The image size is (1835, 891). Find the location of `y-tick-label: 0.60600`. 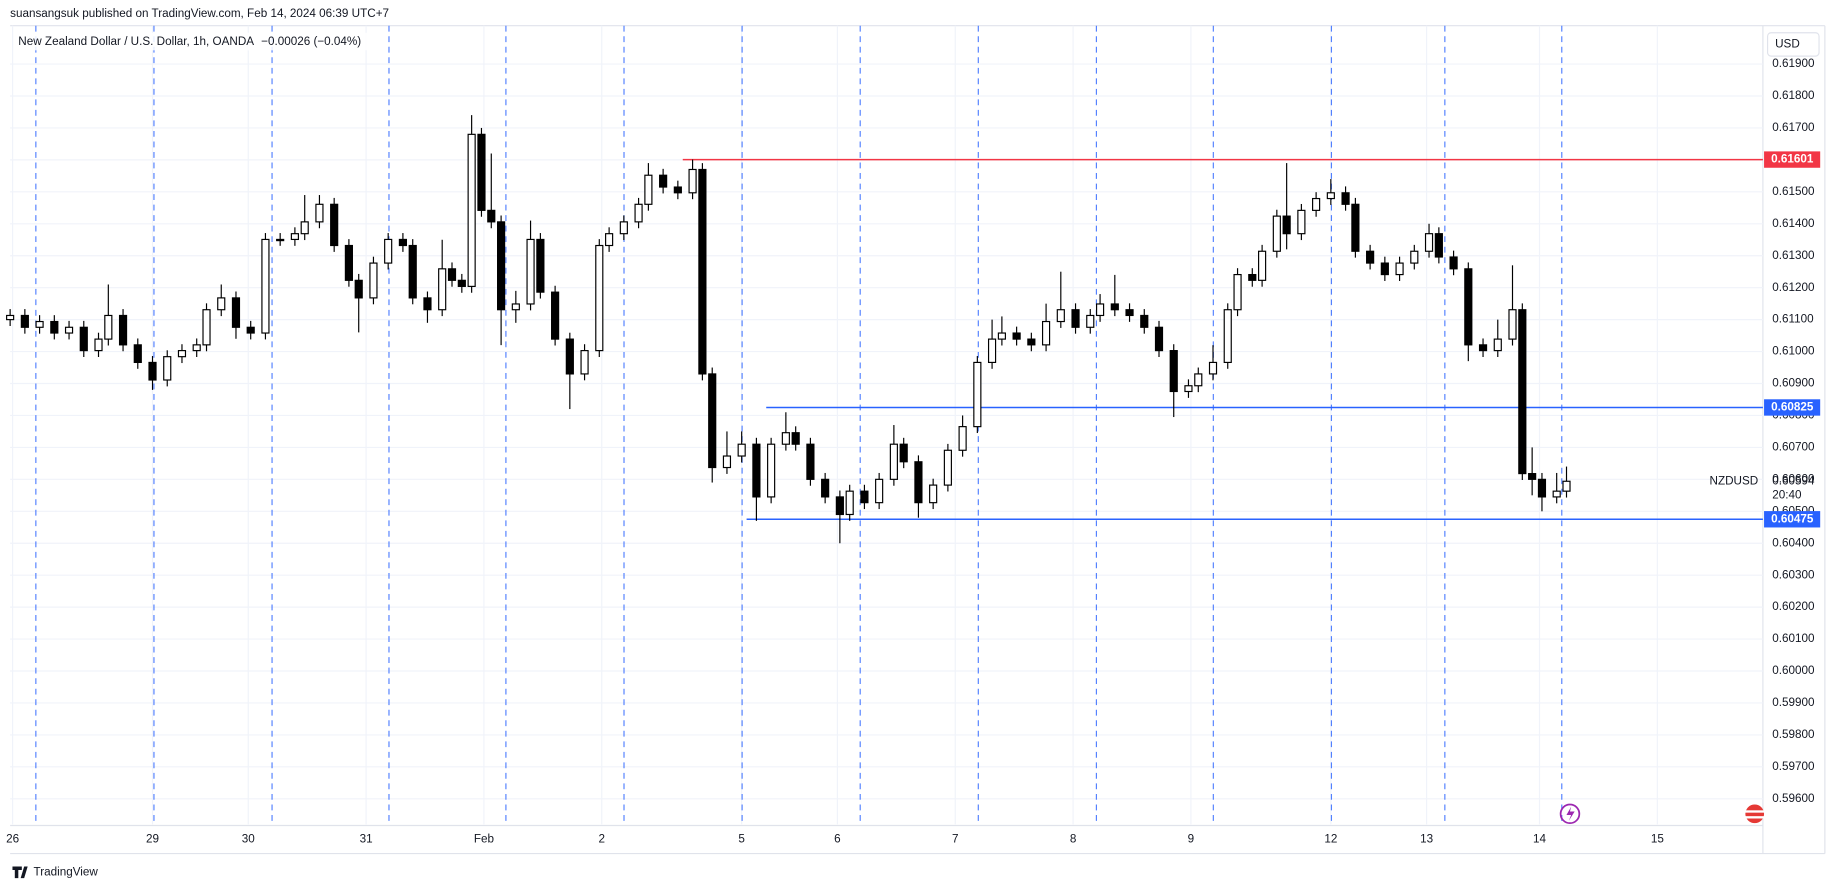

y-tick-label: 0.60600 is located at coordinates (1793, 478).